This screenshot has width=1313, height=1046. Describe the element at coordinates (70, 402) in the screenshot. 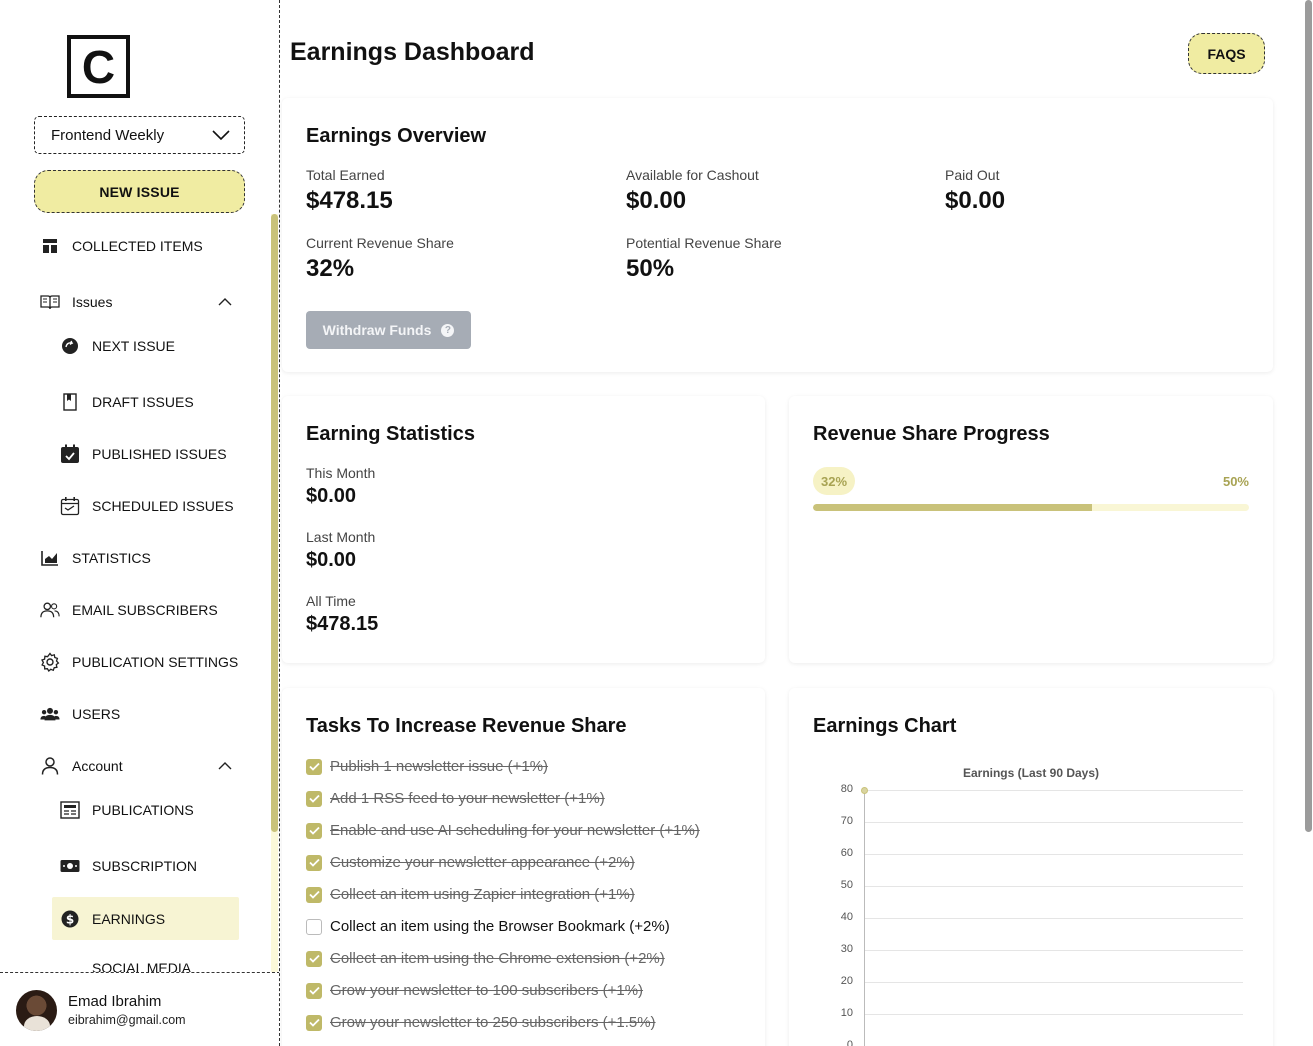

I see `bookmark-icon` at that location.